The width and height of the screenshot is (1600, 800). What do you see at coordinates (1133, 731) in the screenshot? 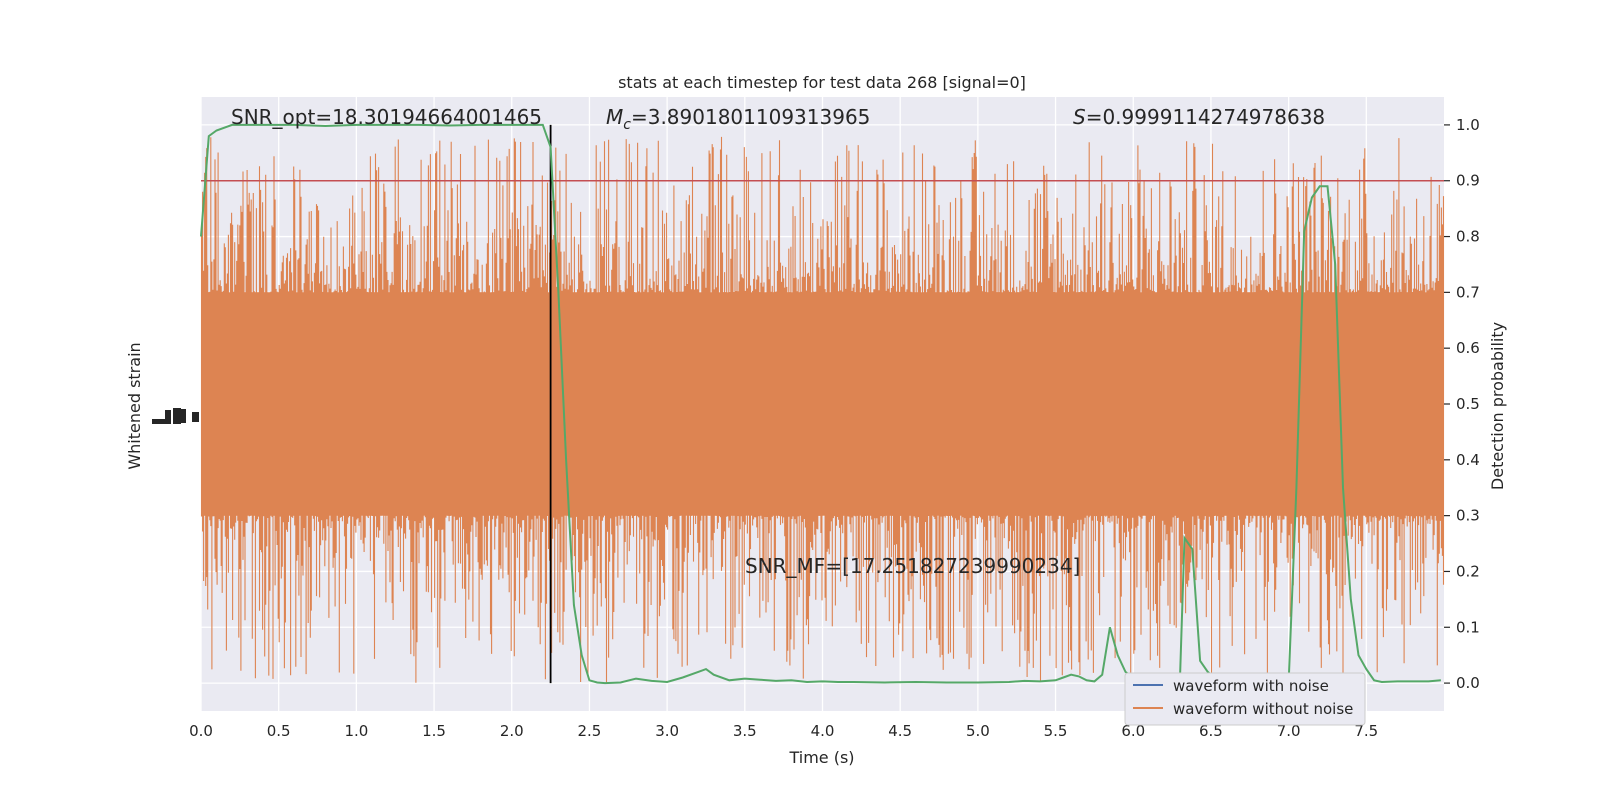
I see `x-tick-label-12: 6.0` at bounding box center [1133, 731].